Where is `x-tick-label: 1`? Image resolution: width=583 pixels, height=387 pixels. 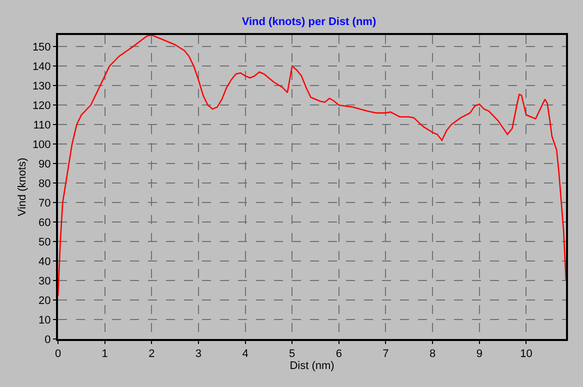 x-tick-label: 1 is located at coordinates (105, 354).